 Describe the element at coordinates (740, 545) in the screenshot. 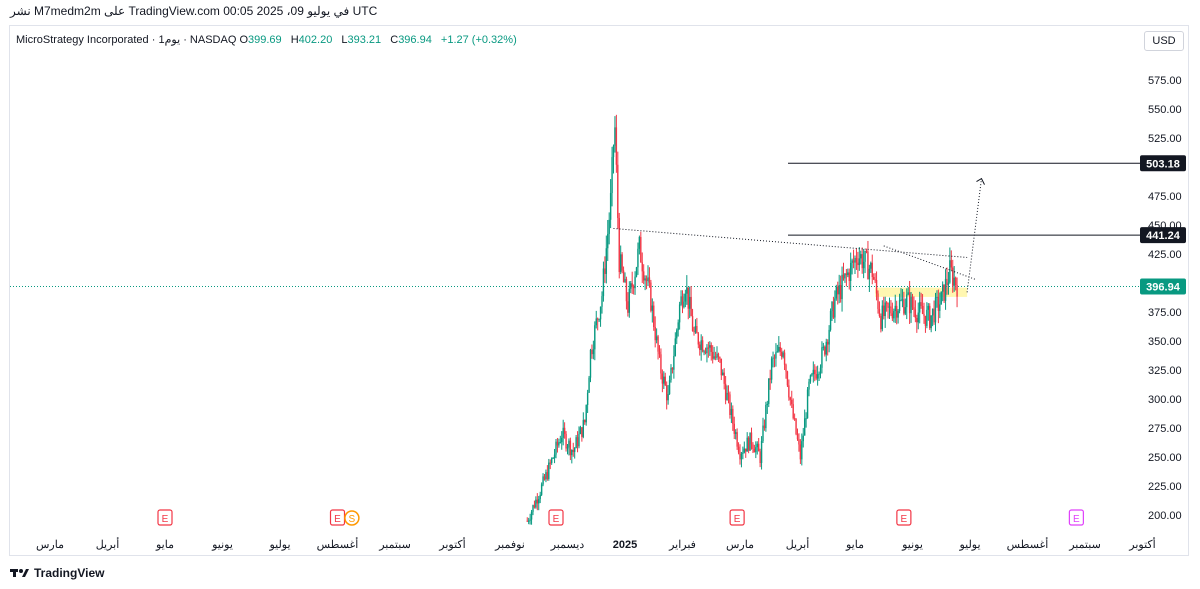

I see `x-tick-label: مارس` at that location.